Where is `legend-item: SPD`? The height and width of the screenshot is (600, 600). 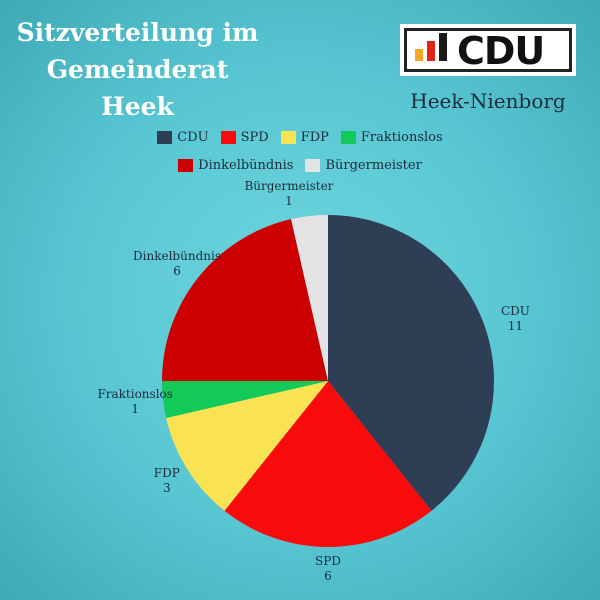 legend-item: SPD is located at coordinates (244, 137).